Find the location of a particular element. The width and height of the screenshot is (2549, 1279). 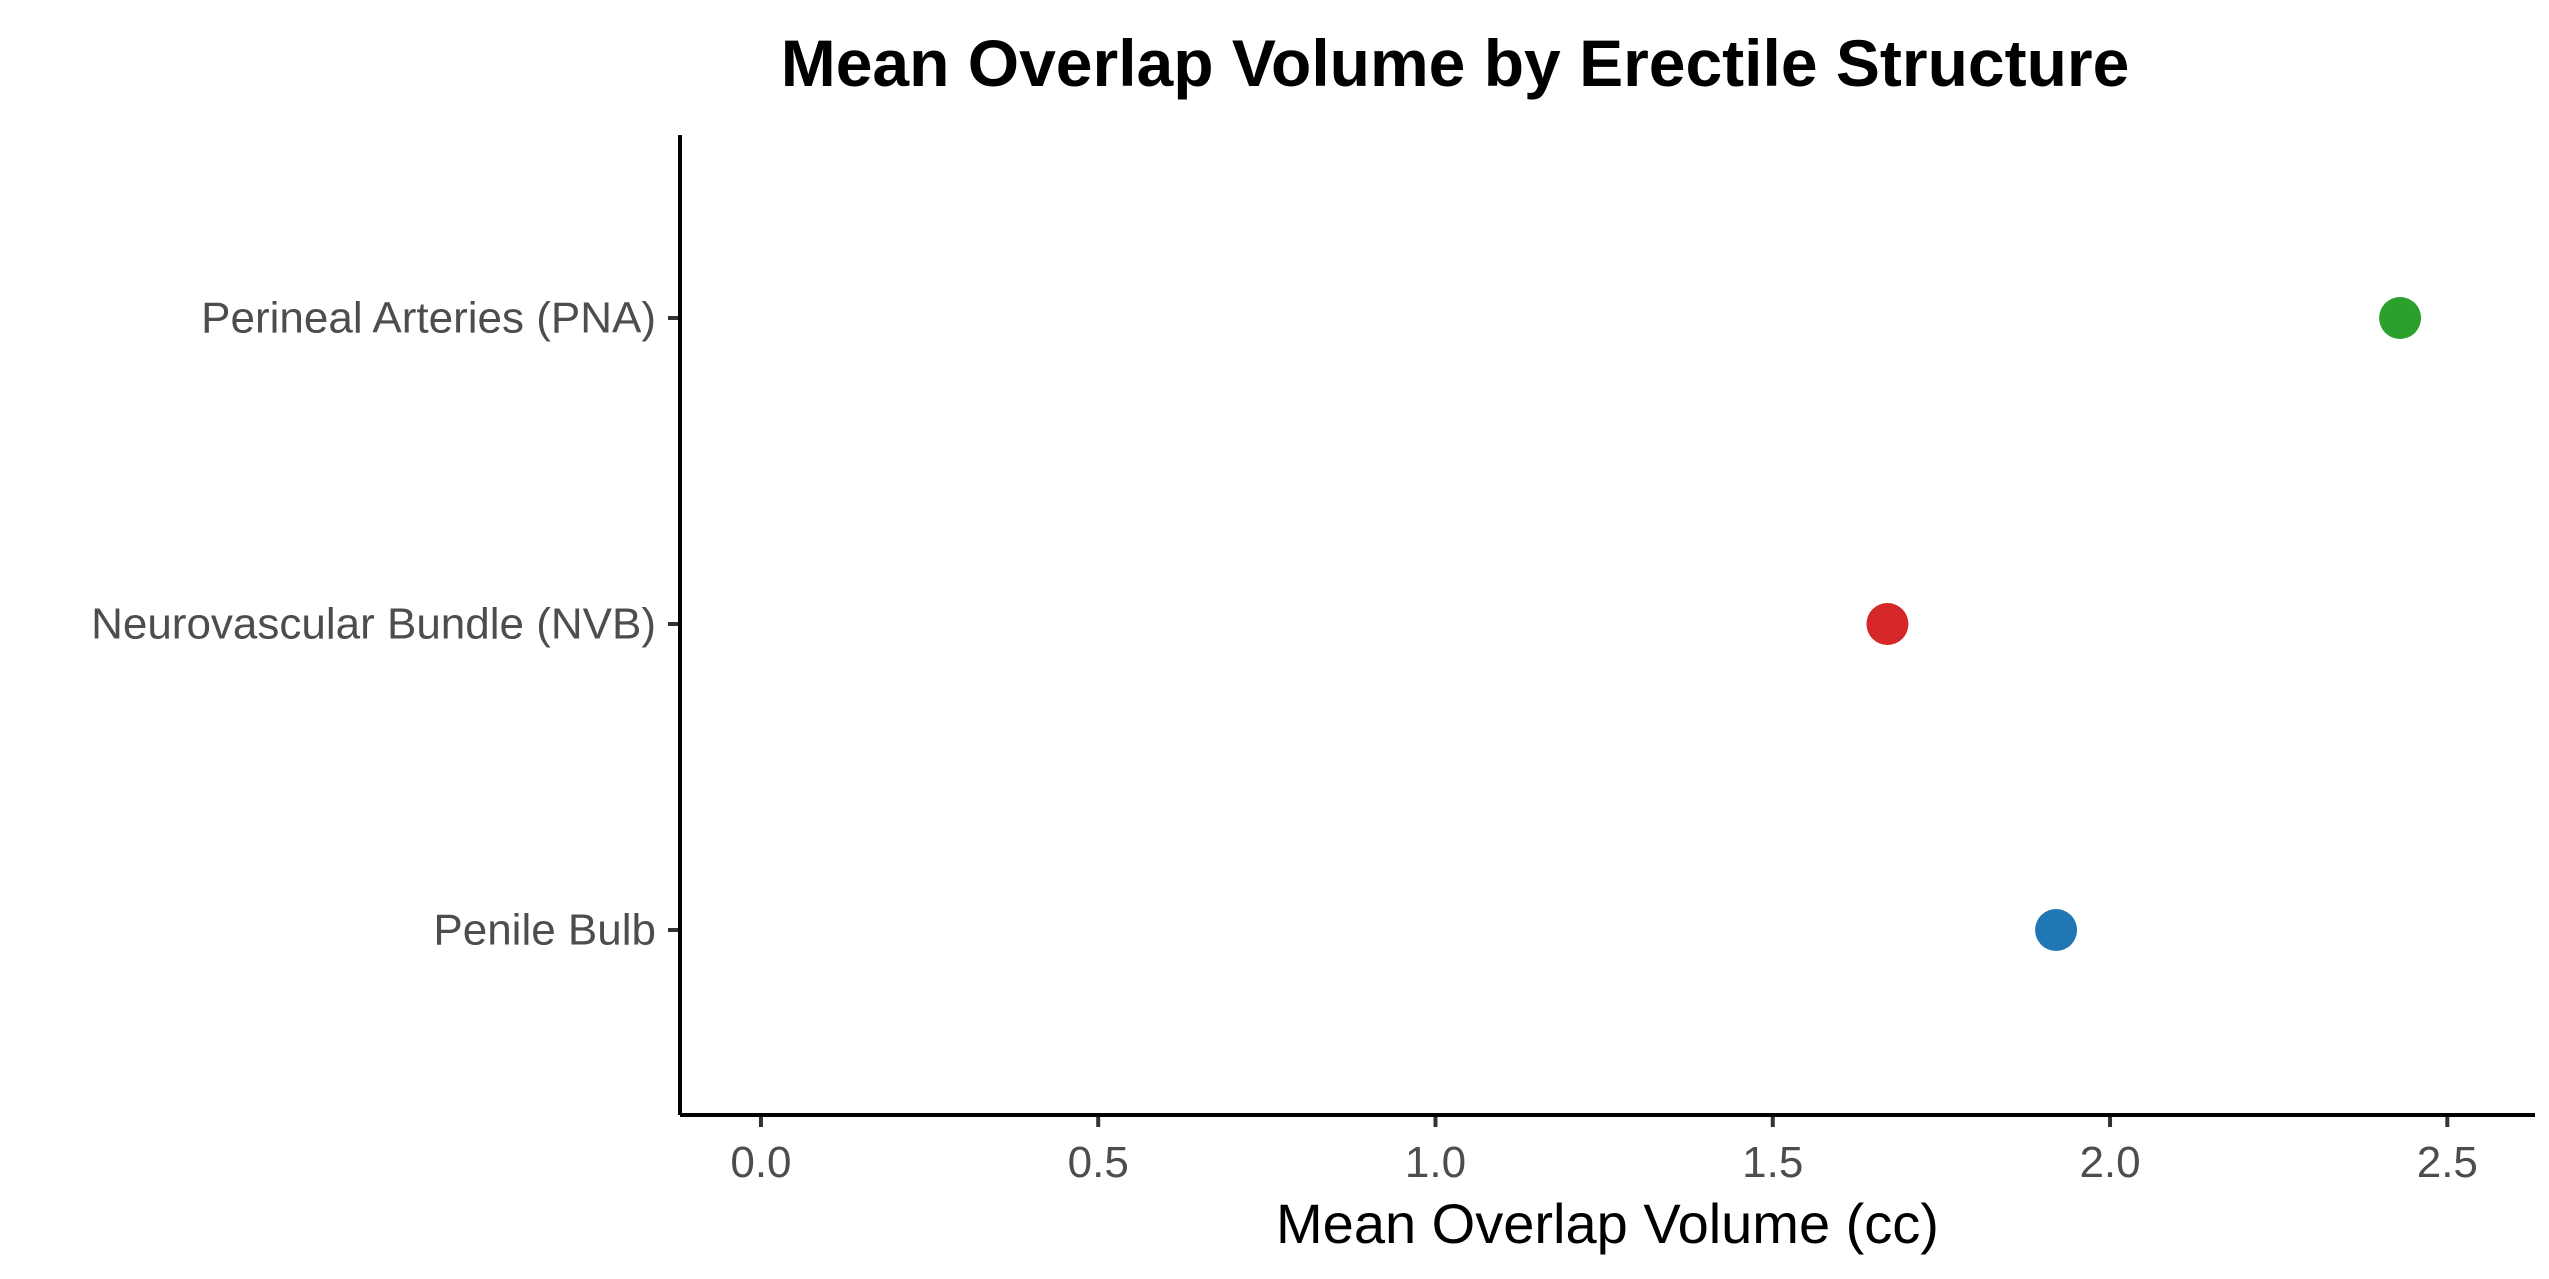

y-tick-label: Neurovascular Bundle (NVB) is located at coordinates (373, 624).